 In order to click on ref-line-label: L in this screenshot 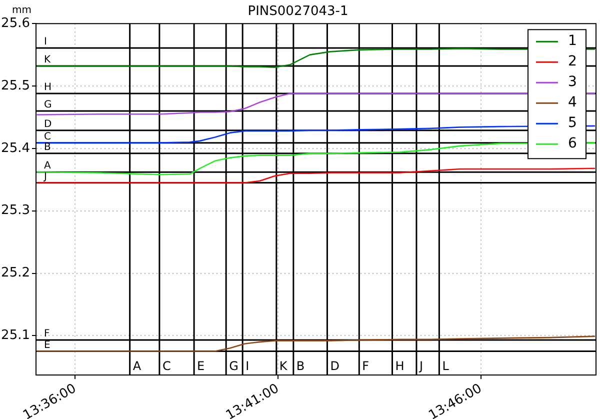, I will do `click(446, 366)`.